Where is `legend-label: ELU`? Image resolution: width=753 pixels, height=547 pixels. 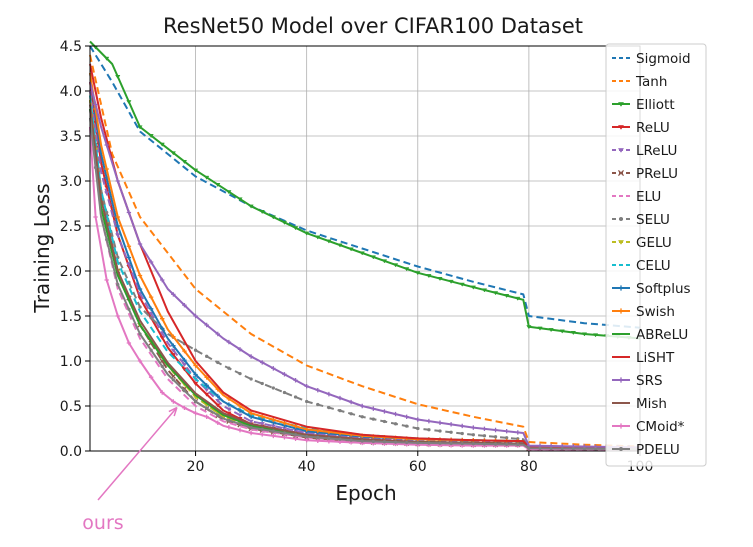 legend-label: ELU is located at coordinates (648, 197).